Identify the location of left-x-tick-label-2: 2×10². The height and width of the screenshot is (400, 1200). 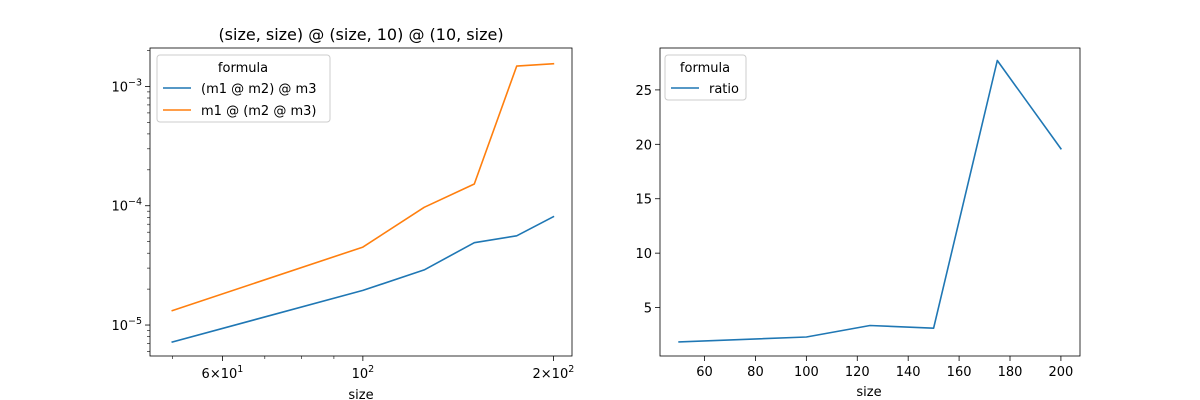
(554, 373).